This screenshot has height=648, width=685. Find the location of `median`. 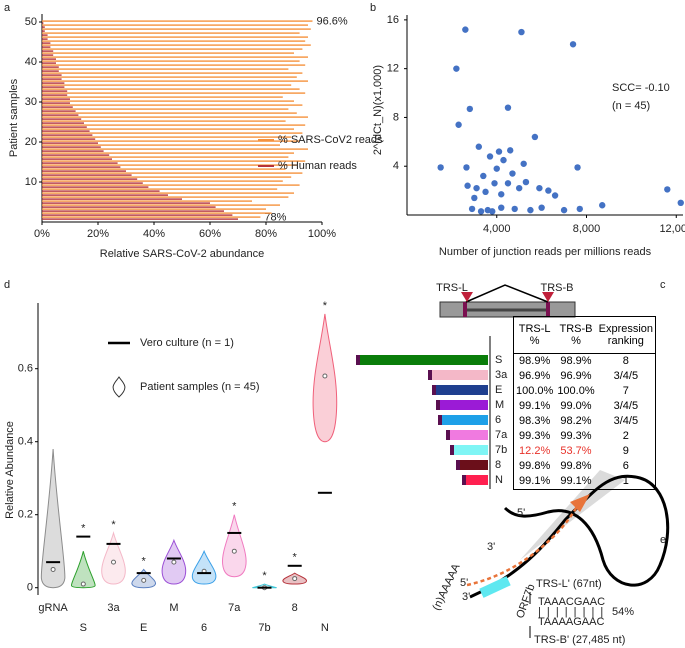

median is located at coordinates (174, 562).